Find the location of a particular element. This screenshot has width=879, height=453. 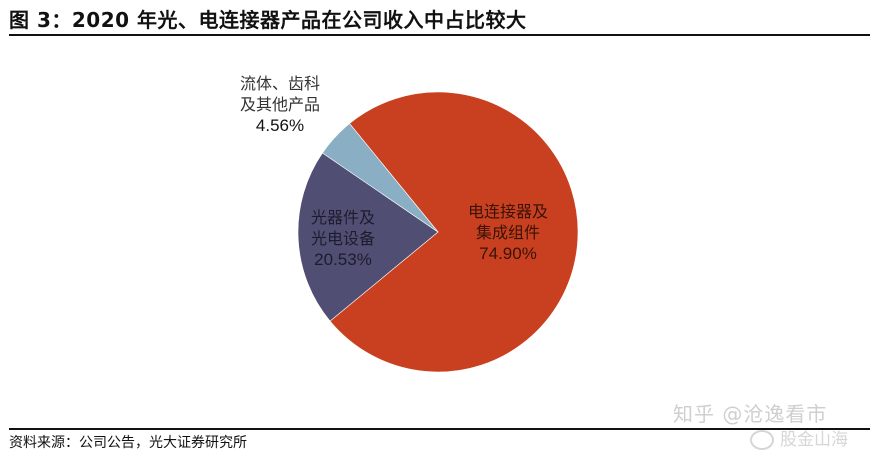

weibo-icon is located at coordinates (762, 440).